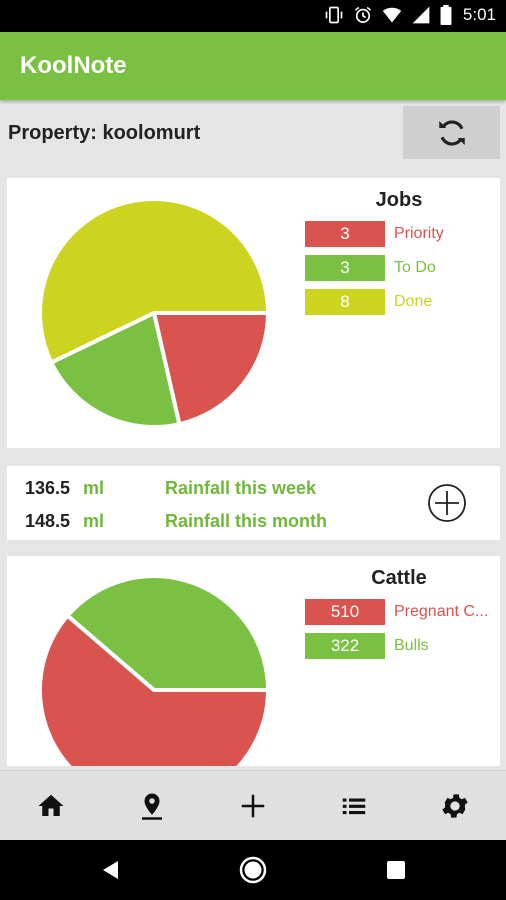 Image resolution: width=506 pixels, height=900 pixels. I want to click on list-icon, so click(353, 806).